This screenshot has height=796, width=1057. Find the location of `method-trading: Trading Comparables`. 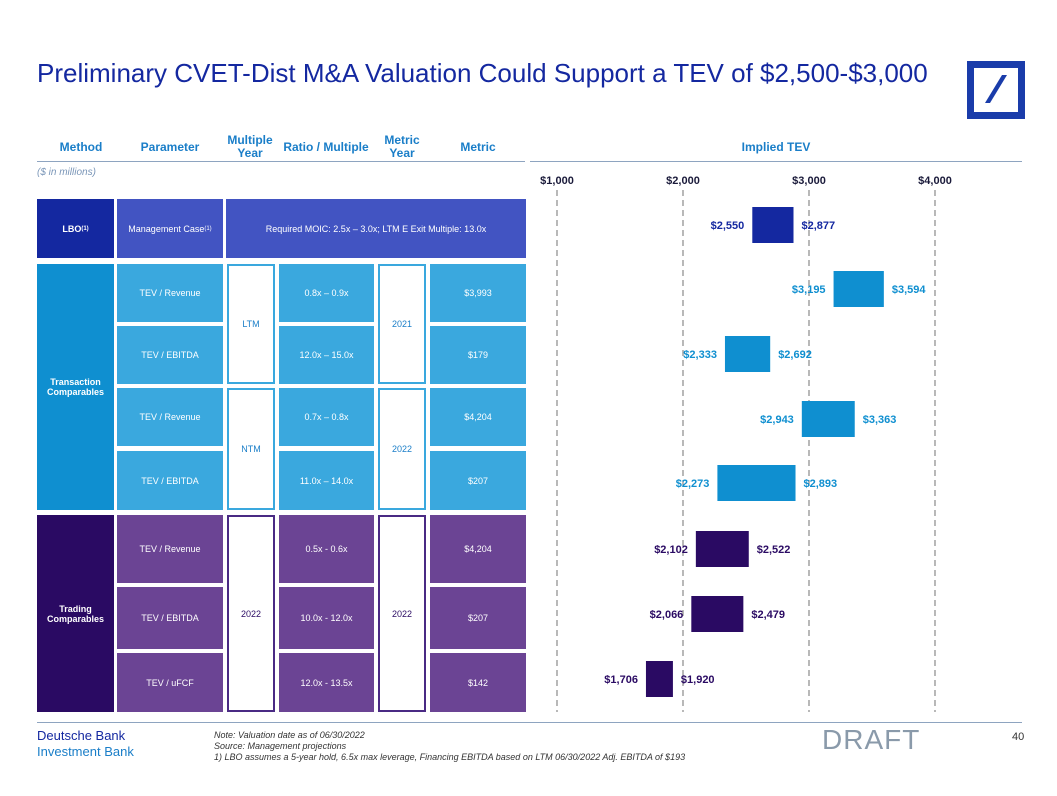

method-trading: Trading Comparables is located at coordinates (75, 613).